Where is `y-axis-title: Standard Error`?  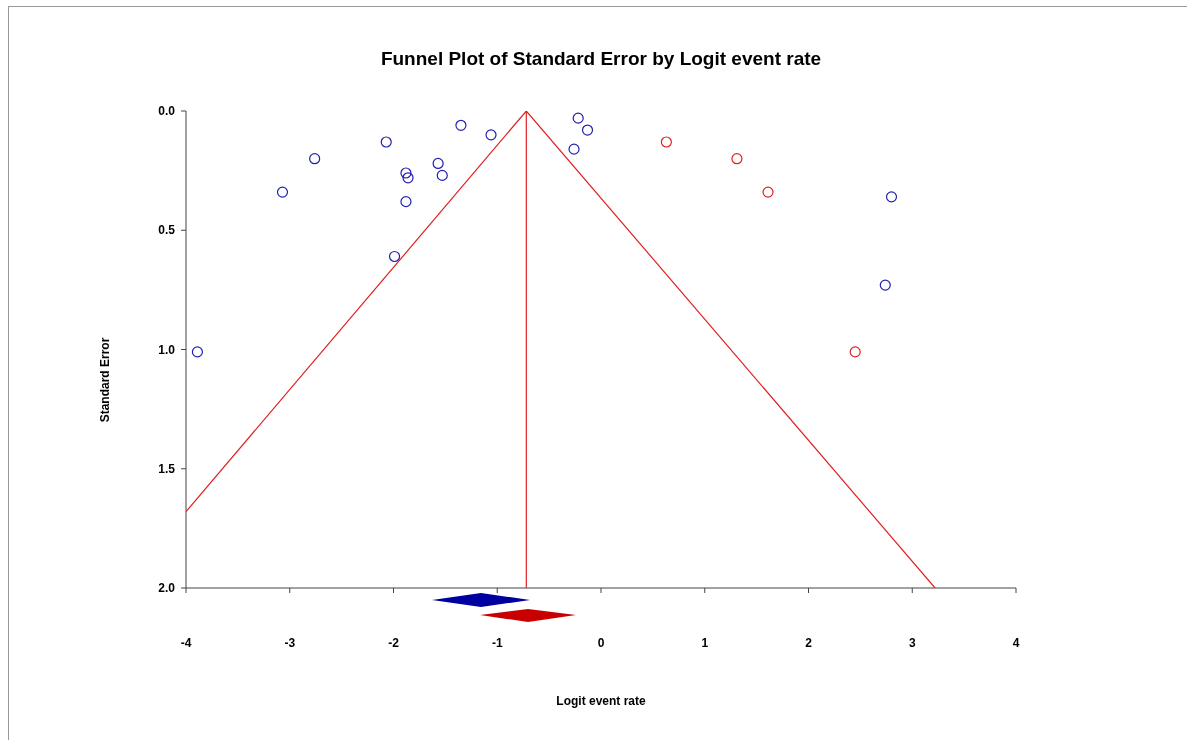 y-axis-title: Standard Error is located at coordinates (105, 380).